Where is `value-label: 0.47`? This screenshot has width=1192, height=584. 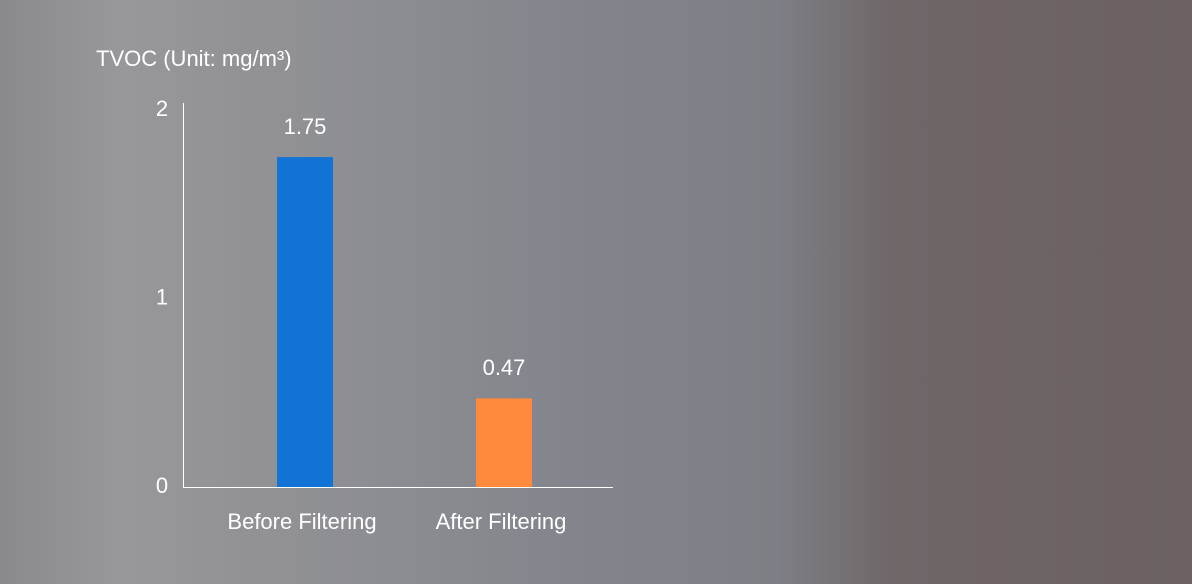 value-label: 0.47 is located at coordinates (504, 367).